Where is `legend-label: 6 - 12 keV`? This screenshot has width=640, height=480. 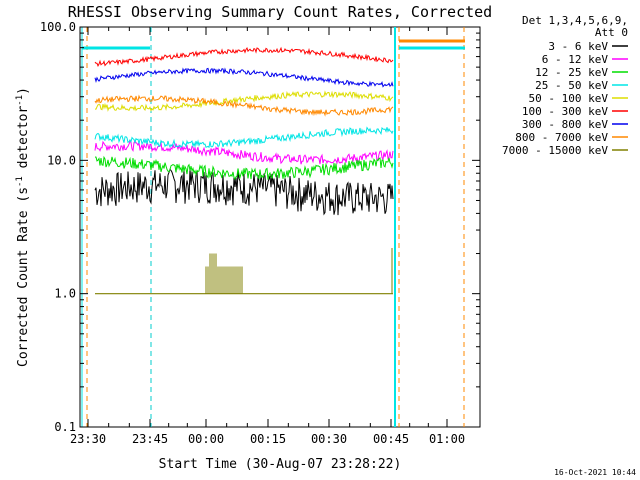 legend-label: 6 - 12 keV is located at coordinates (575, 59).